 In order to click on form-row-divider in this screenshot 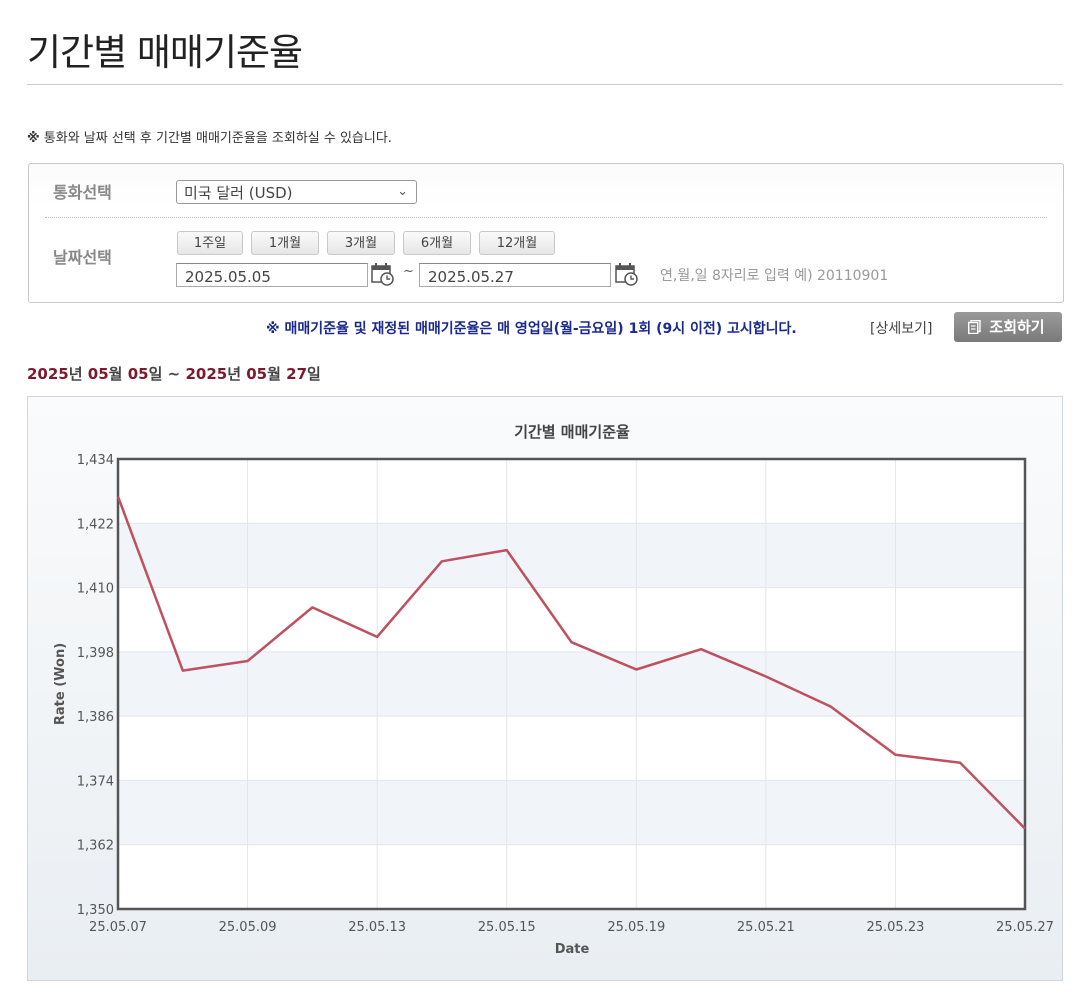, I will do `click(546, 217)`.